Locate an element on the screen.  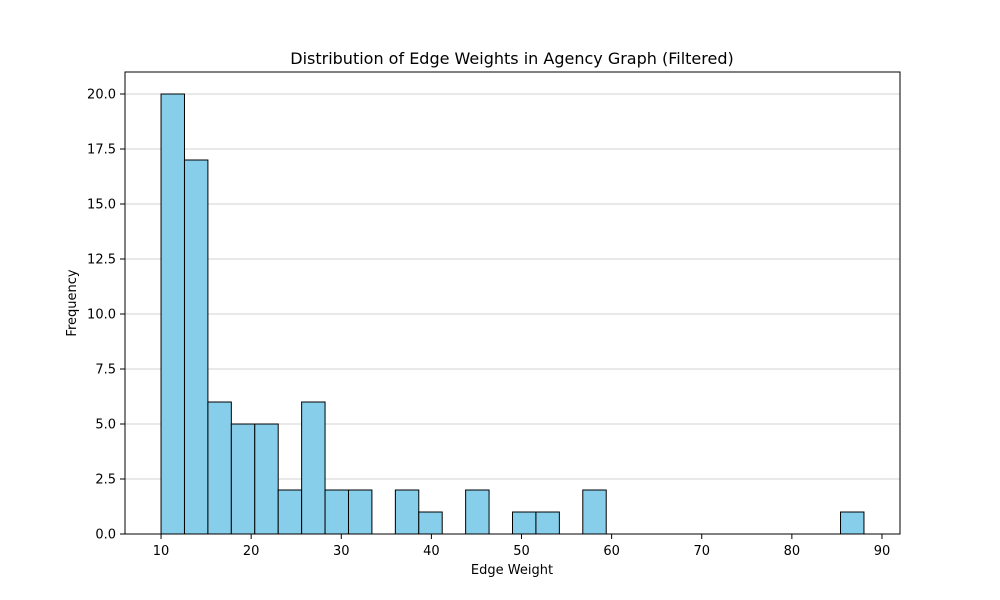
y-axis-ticks: 0.0 2.5 5.0 7.5 10.0 12.5 15.0 17.5 20.0 is located at coordinates (106, 315).